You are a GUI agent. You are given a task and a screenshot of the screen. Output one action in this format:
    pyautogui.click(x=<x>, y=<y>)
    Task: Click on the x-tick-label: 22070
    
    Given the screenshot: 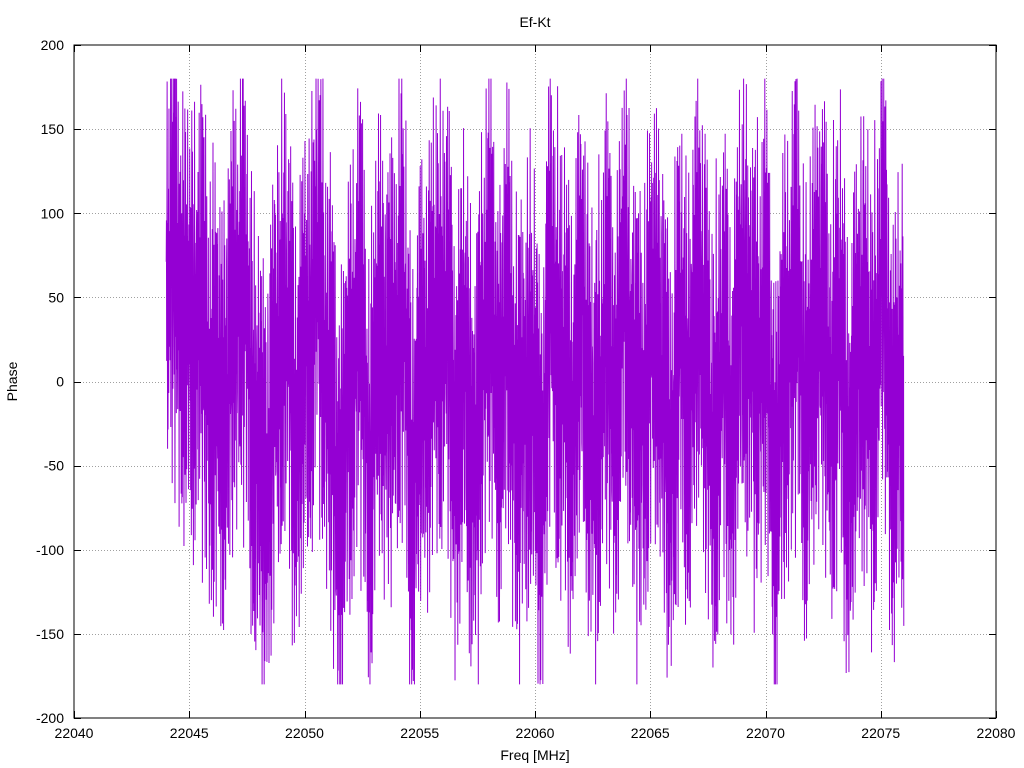 What is the action you would take?
    pyautogui.click(x=765, y=733)
    